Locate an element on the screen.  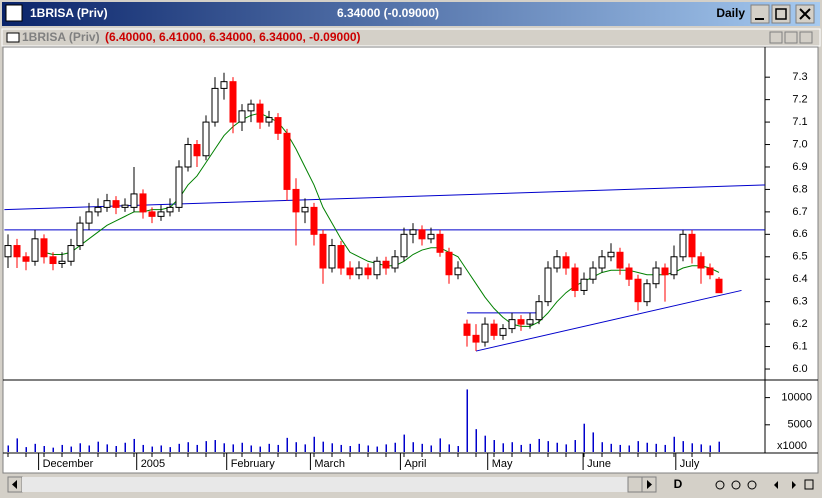
zoom-out-icon is located at coordinates (736, 485).